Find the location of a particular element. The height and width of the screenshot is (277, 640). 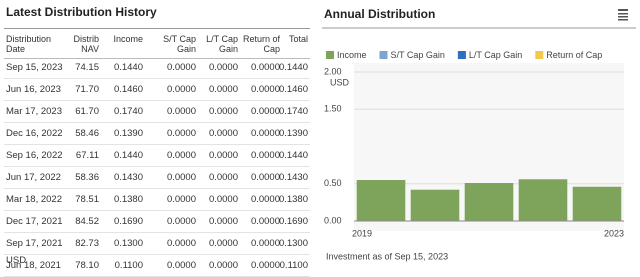

value-cell: 58.46 is located at coordinates (87, 133).